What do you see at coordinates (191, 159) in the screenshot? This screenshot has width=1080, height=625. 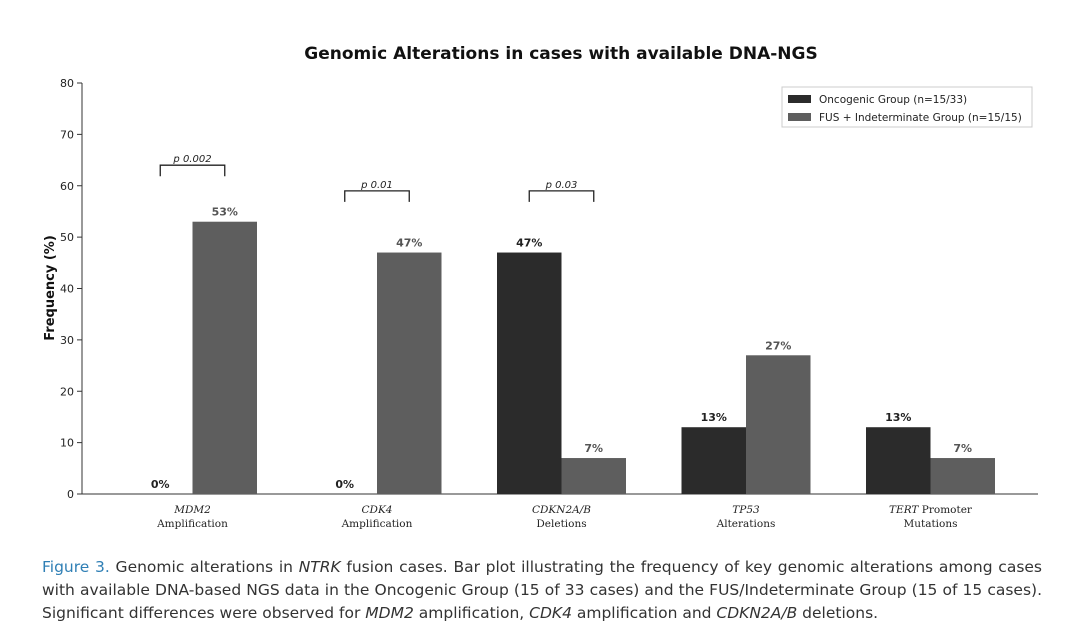 I see `p-value-label: p 0.002` at bounding box center [191, 159].